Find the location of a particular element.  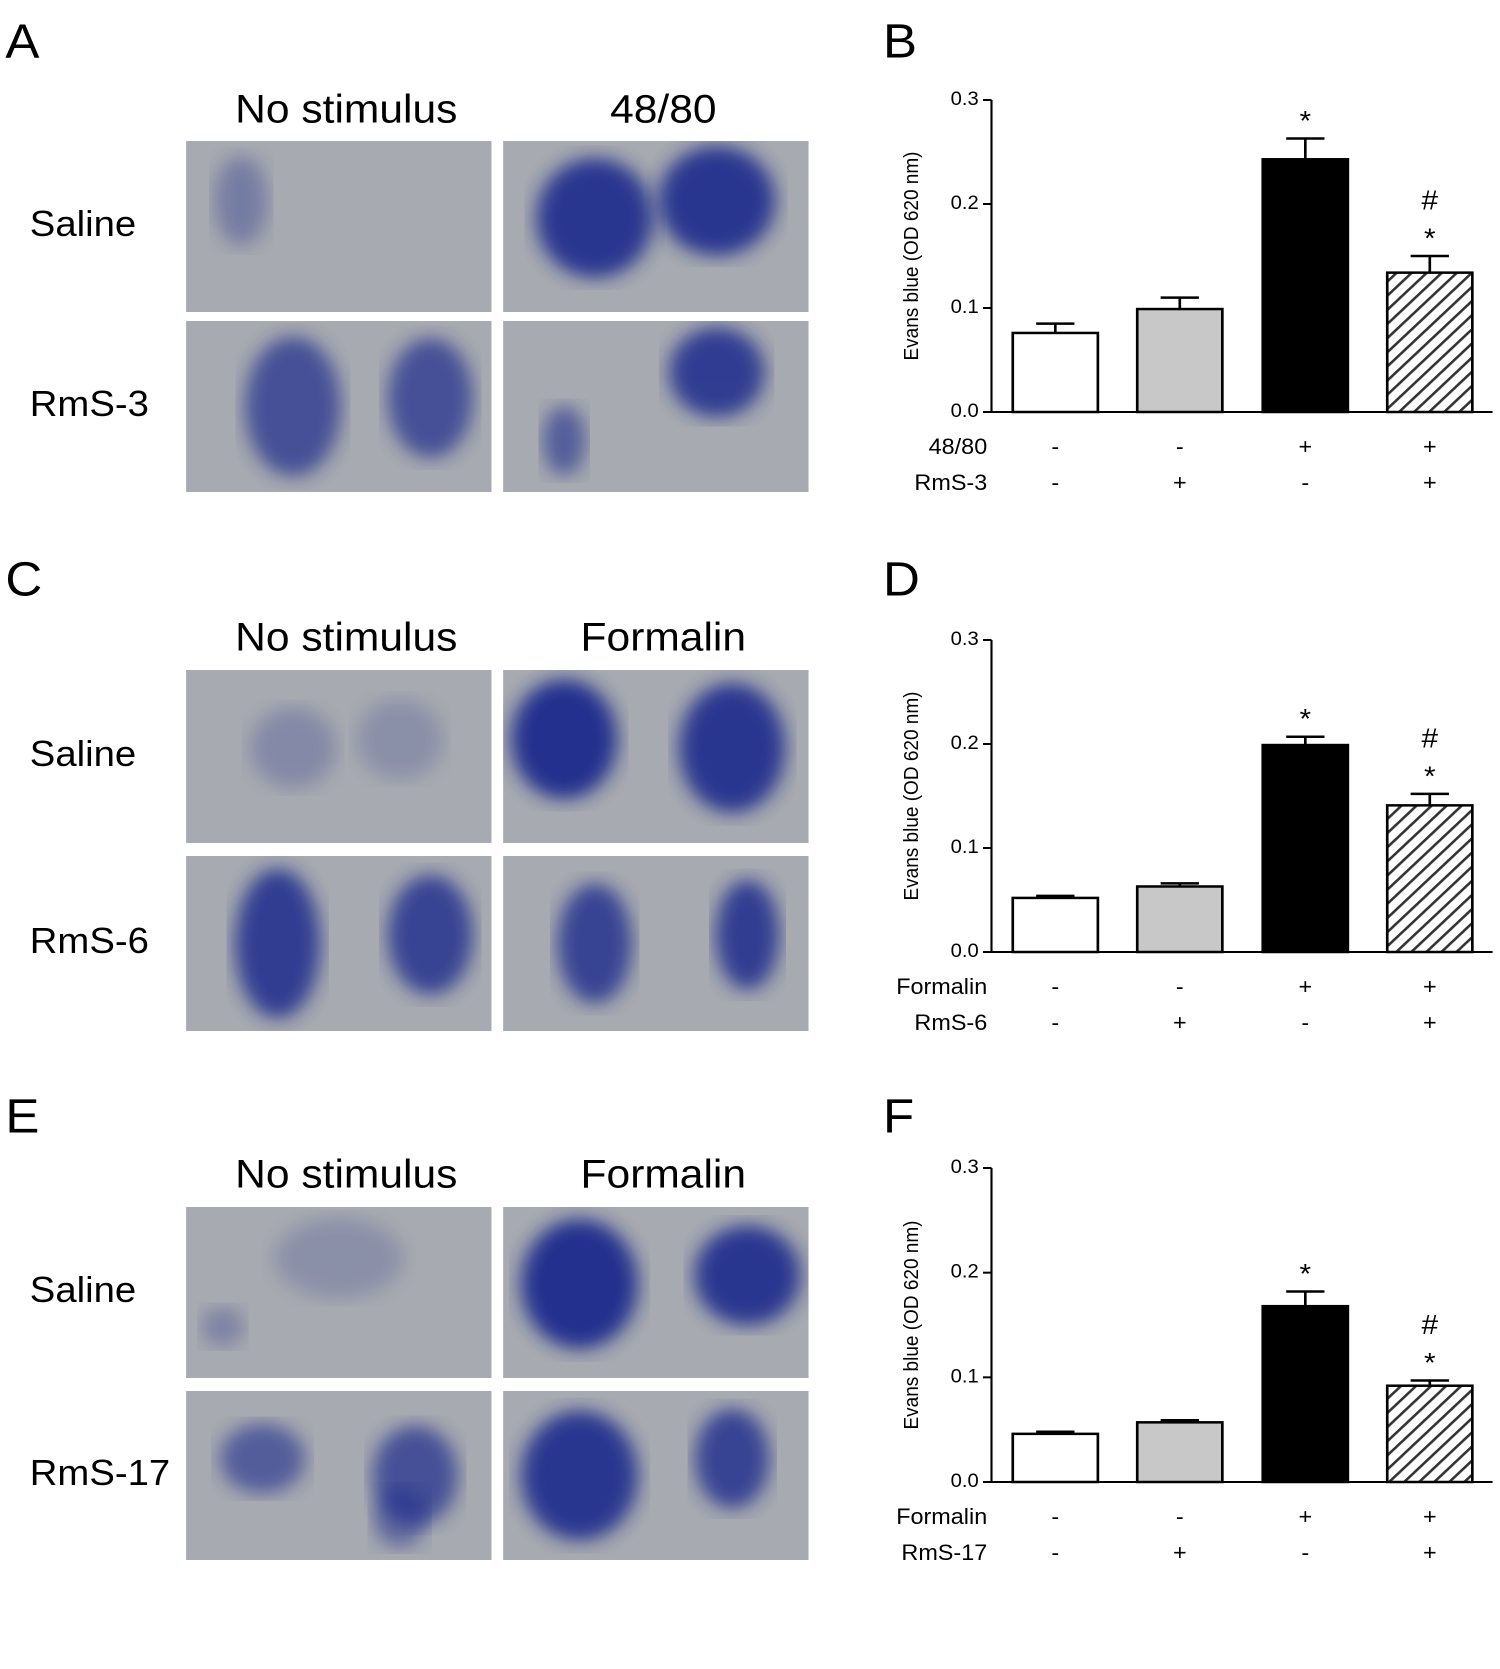

row-label: RmS-3 is located at coordinates (89, 403).